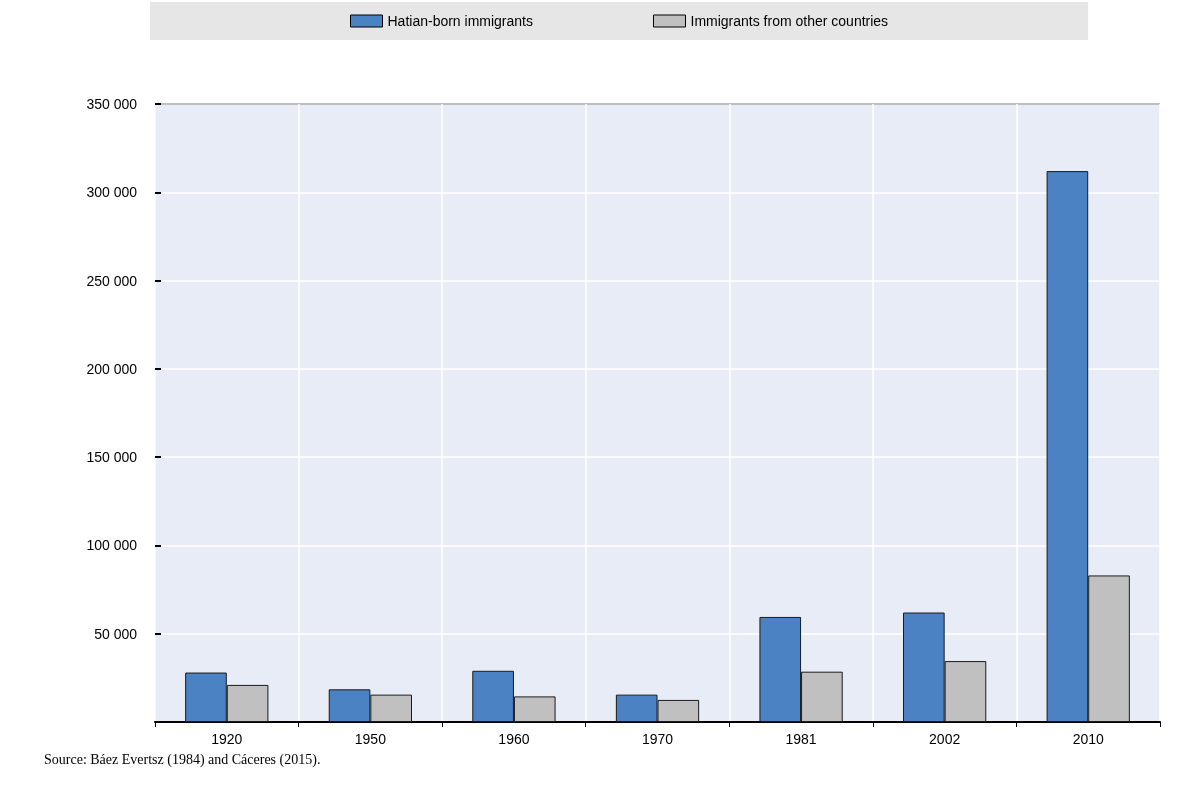  I want to click on y-tick-label: 50 000, so click(116, 633).